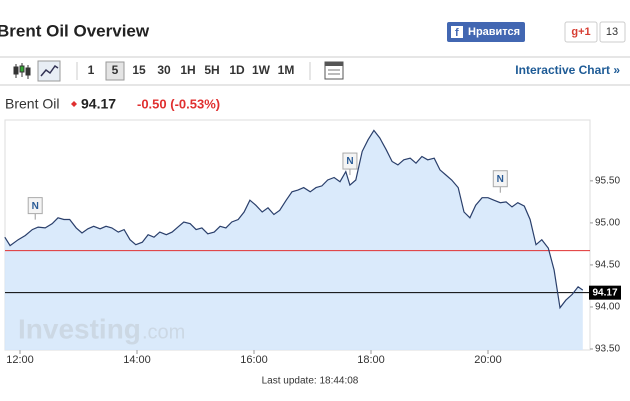  What do you see at coordinates (178, 103) in the screenshot?
I see `quote-change: -0.50 (-0.53%)` at bounding box center [178, 103].